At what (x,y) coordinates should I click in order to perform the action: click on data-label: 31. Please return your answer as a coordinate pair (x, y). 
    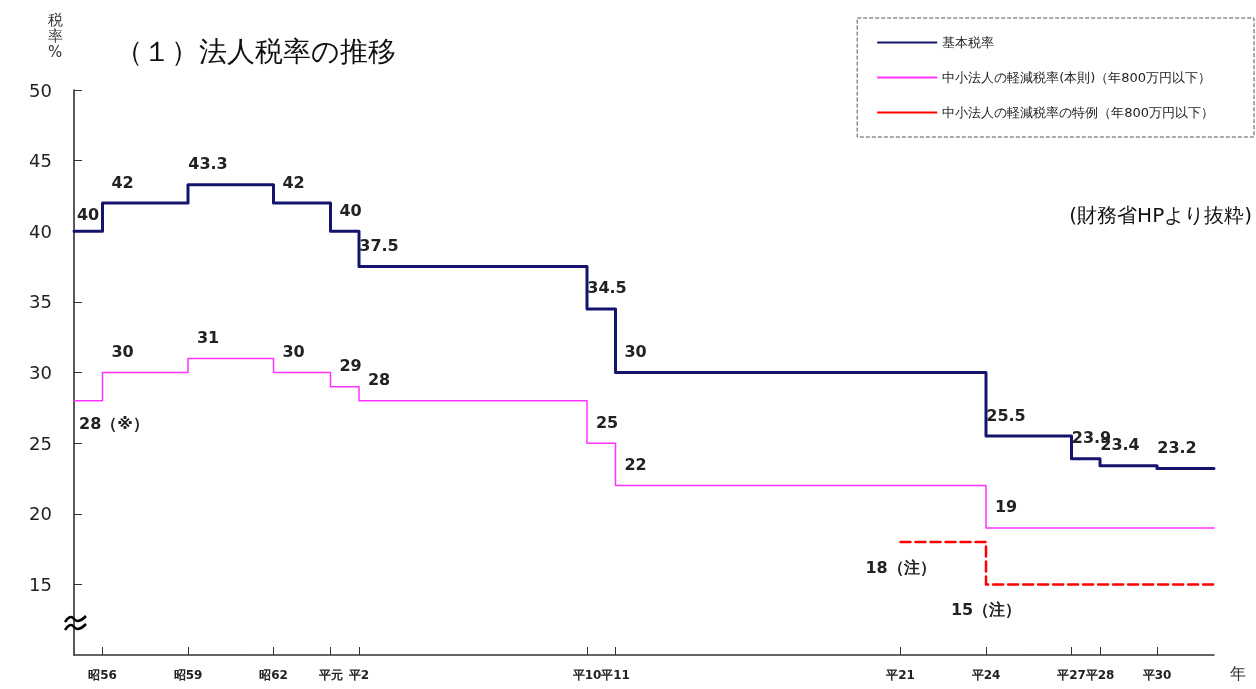
    Looking at the image, I should click on (208, 337).